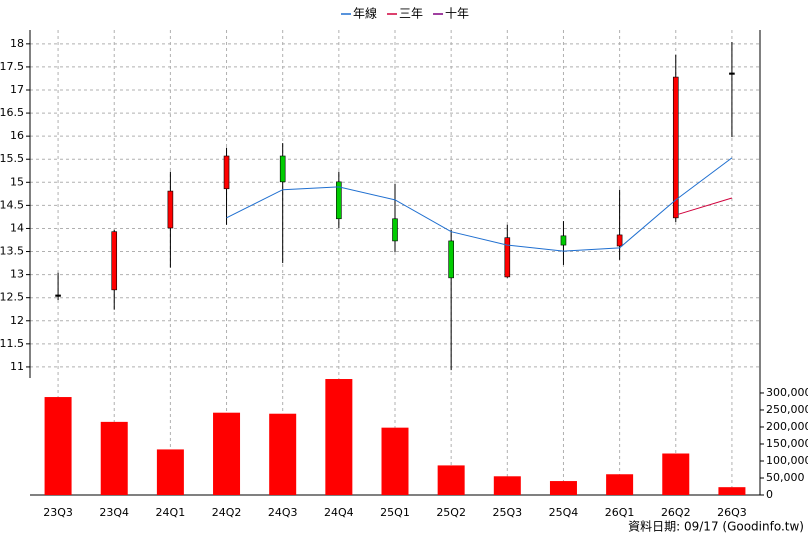 The height and width of the screenshot is (540, 808). I want to click on y-tick-label: 16, so click(17, 135).